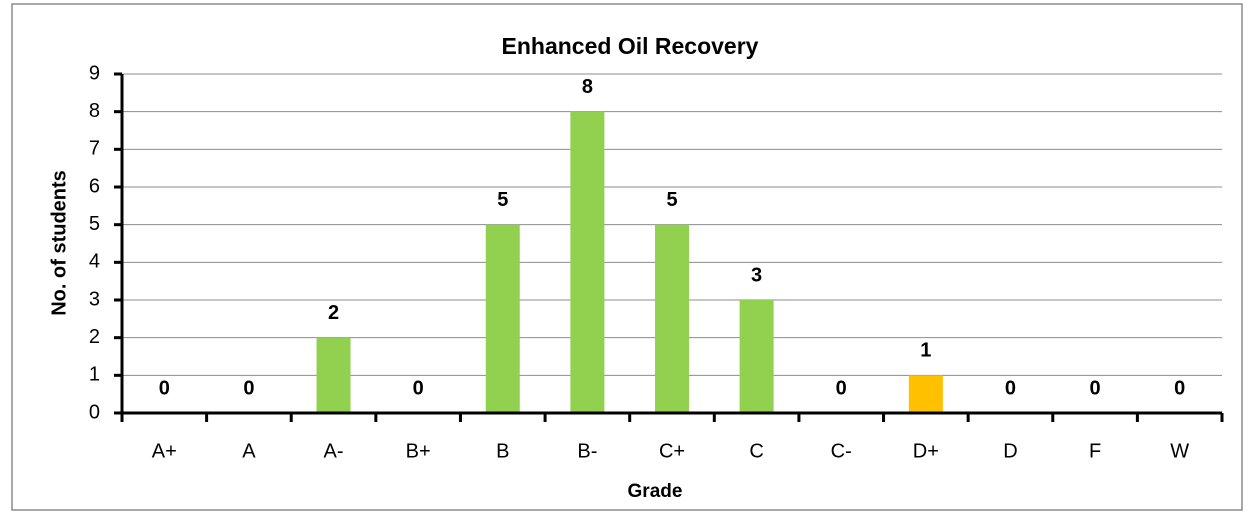 The width and height of the screenshot is (1254, 513). What do you see at coordinates (94, 412) in the screenshot?
I see `y-tick-label: 0` at bounding box center [94, 412].